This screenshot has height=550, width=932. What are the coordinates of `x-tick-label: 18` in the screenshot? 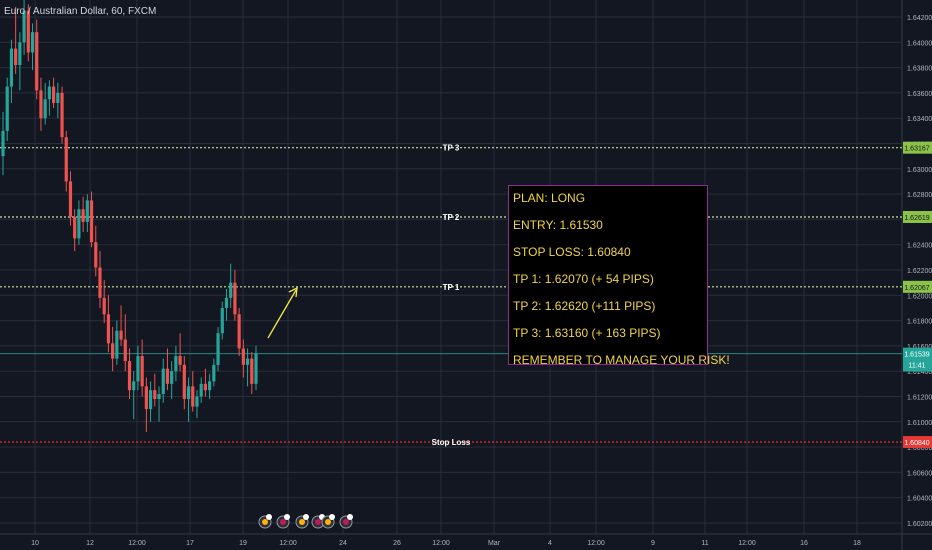 It's located at (857, 543).